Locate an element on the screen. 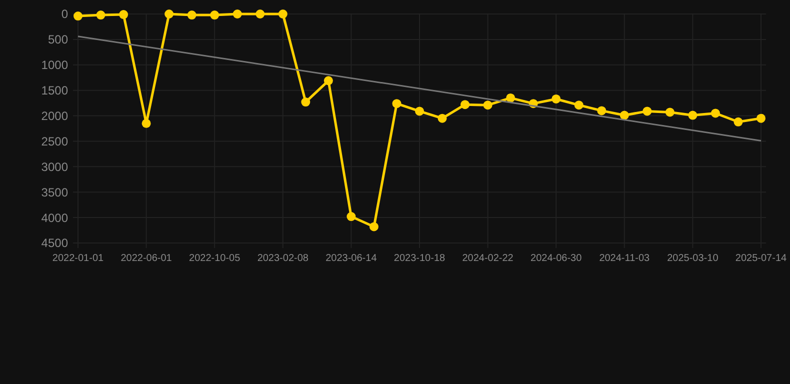 This screenshot has width=790, height=384. y-tick-label: 4000 is located at coordinates (54, 217).